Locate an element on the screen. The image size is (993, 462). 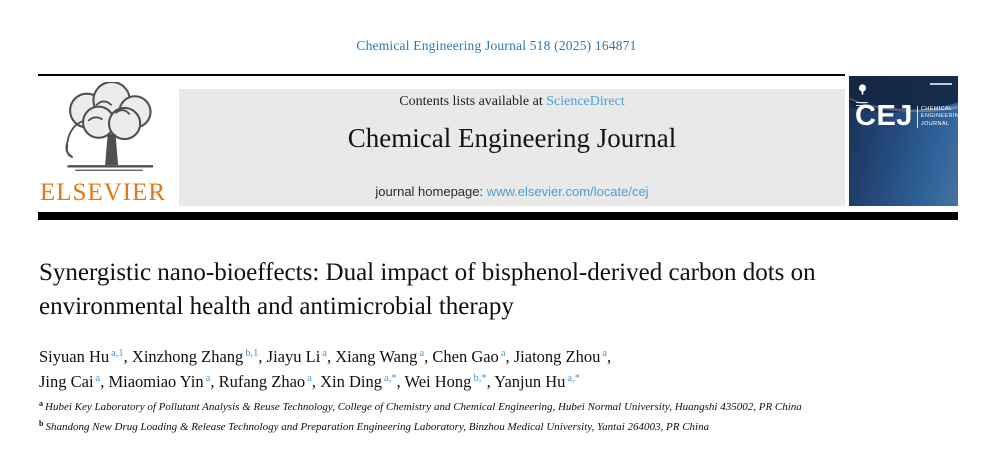
cover-acronym: CEJ is located at coordinates (884, 116).